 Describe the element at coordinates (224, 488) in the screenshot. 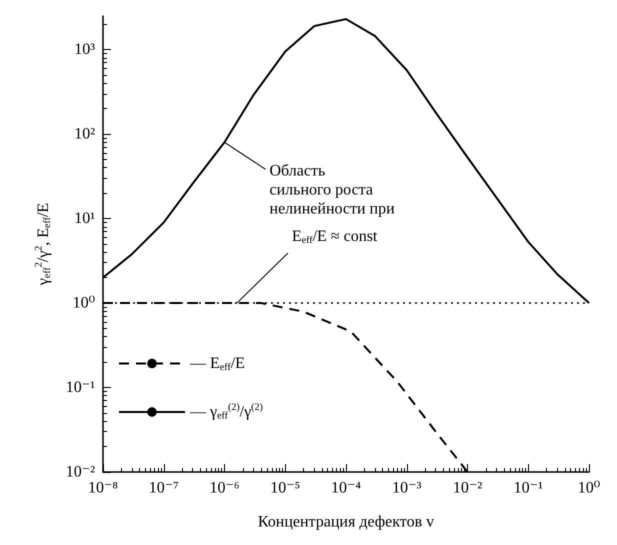

I see `x-tick-label: 10⁻⁶` at that location.